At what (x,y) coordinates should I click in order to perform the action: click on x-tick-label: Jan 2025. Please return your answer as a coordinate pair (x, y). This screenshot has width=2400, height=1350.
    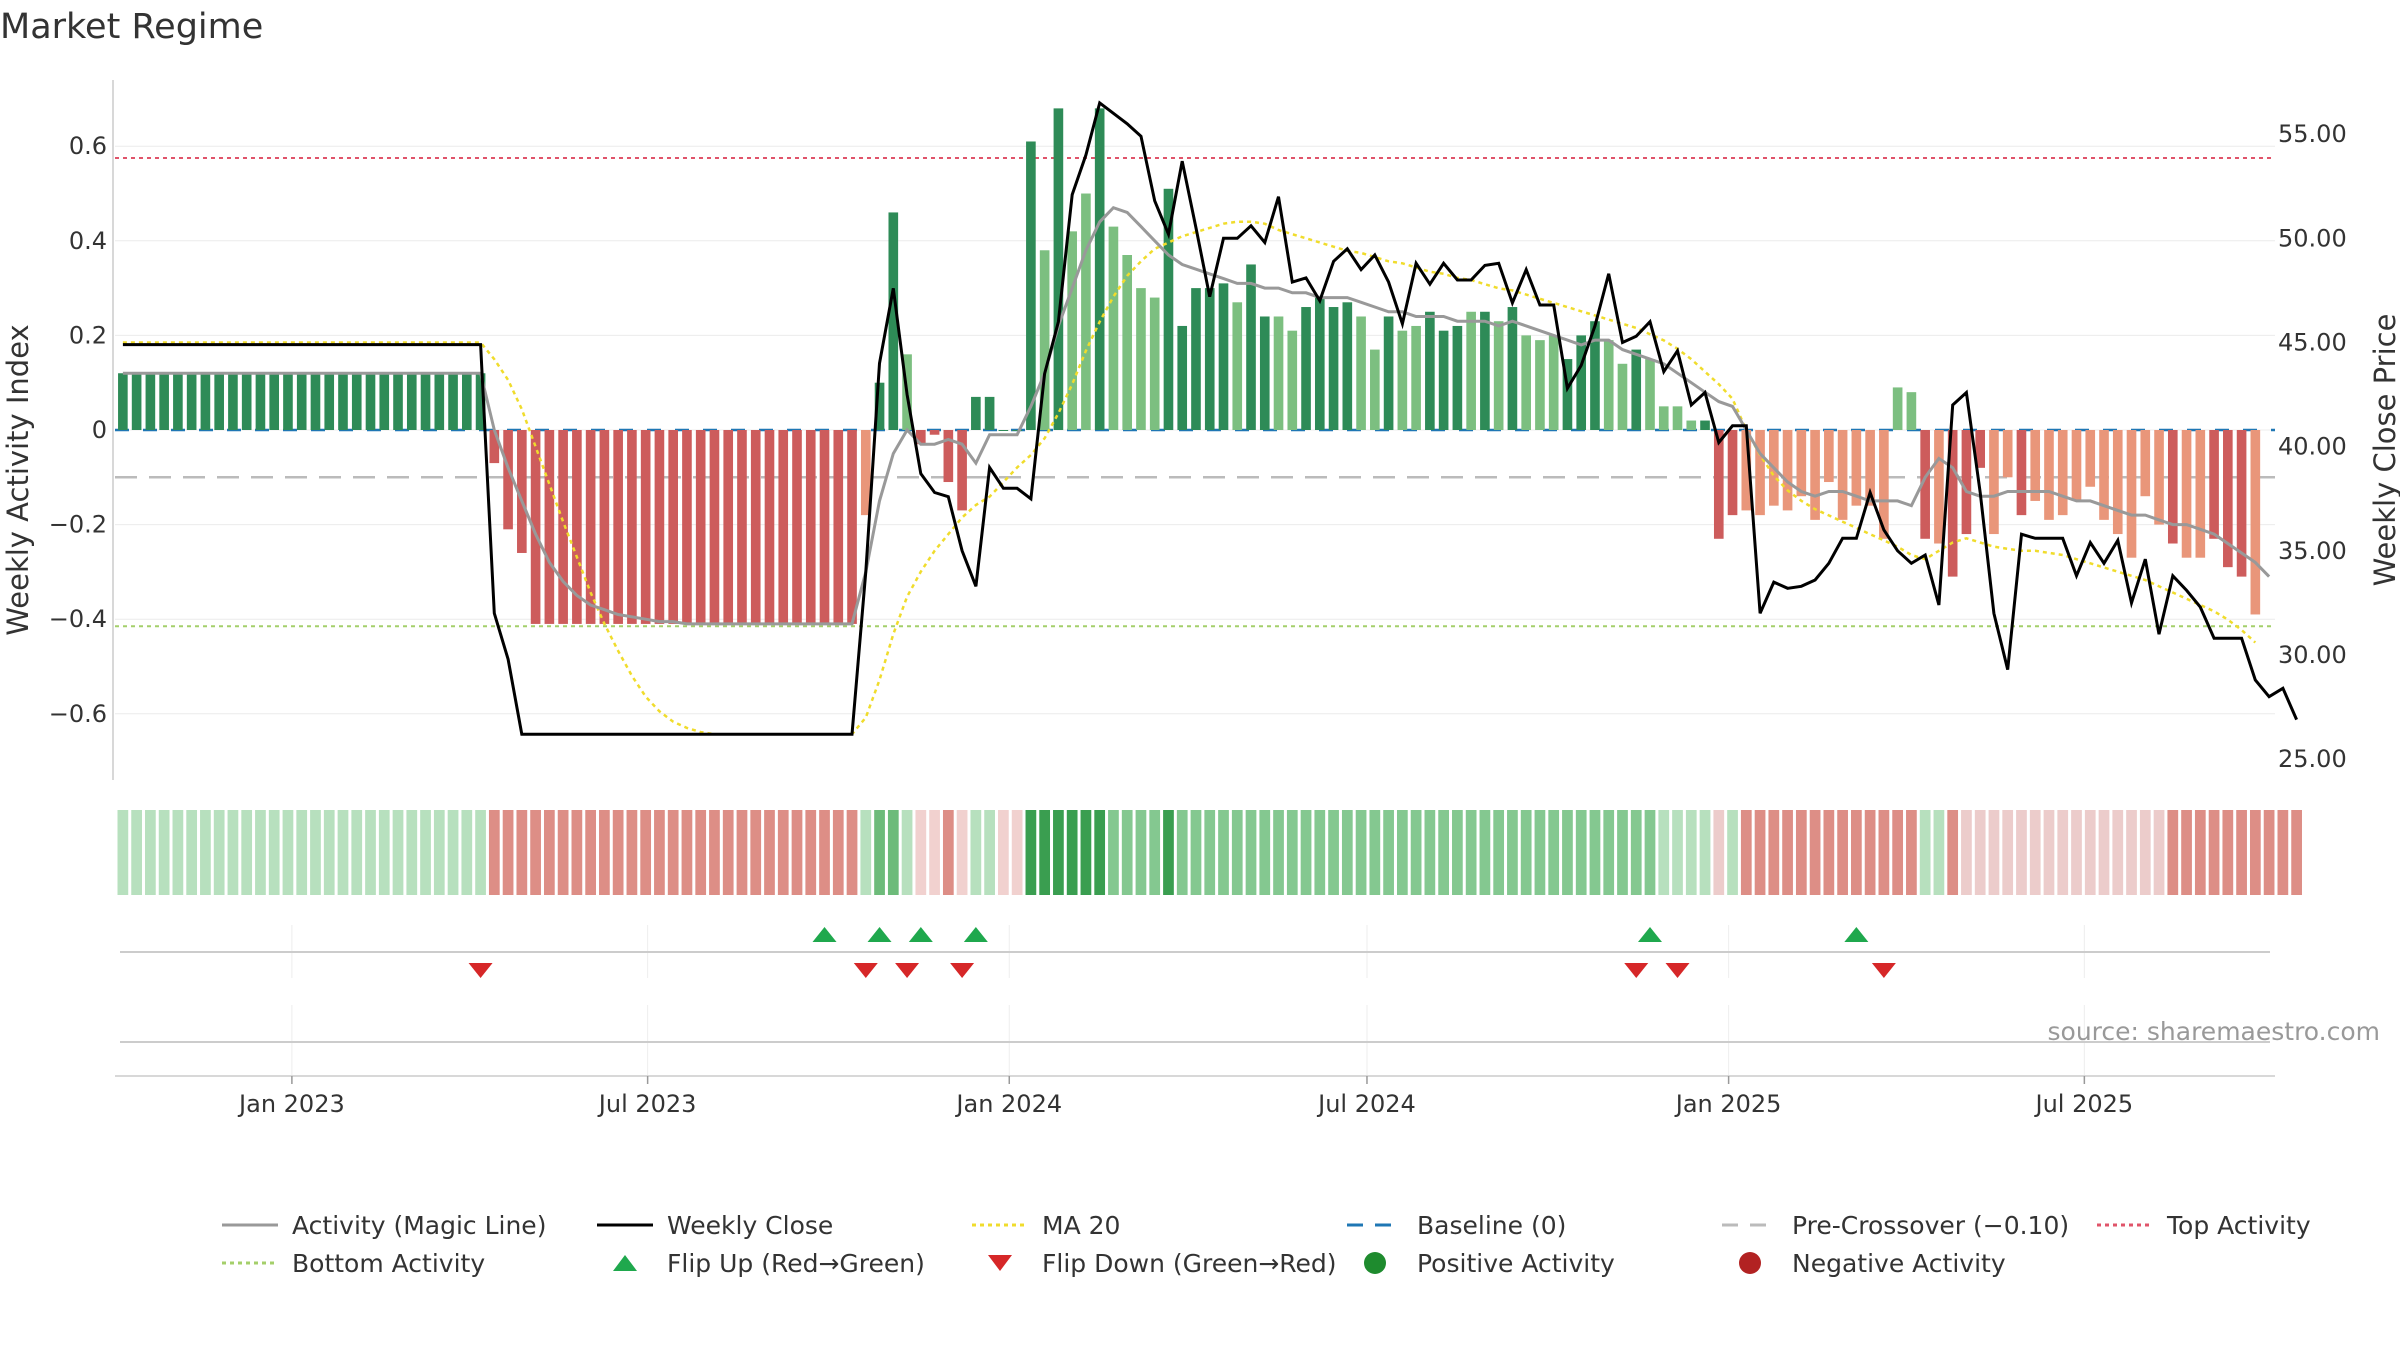
    Looking at the image, I should click on (1728, 1104).